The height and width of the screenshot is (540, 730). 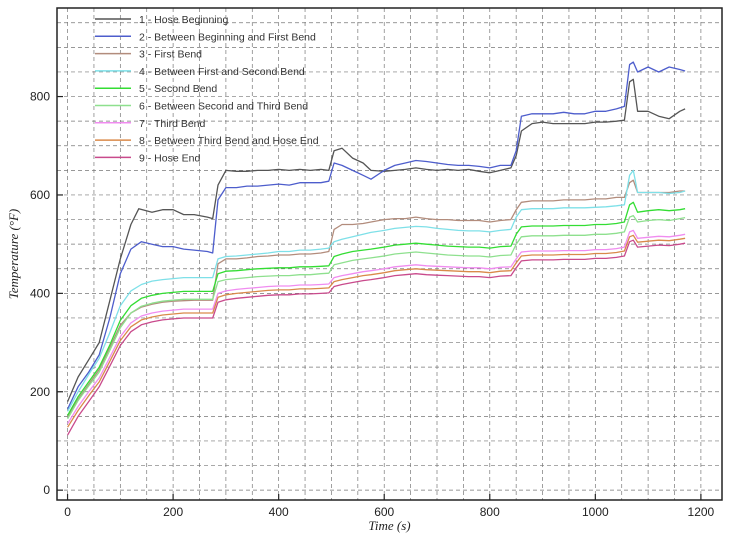 I want to click on x-tick-label: 600, so click(x=384, y=512).